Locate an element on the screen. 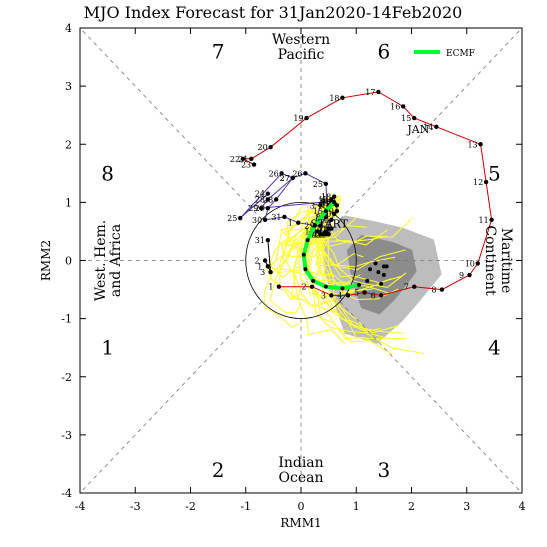 This screenshot has width=547, height=547. phase-number: 3 is located at coordinates (384, 470).